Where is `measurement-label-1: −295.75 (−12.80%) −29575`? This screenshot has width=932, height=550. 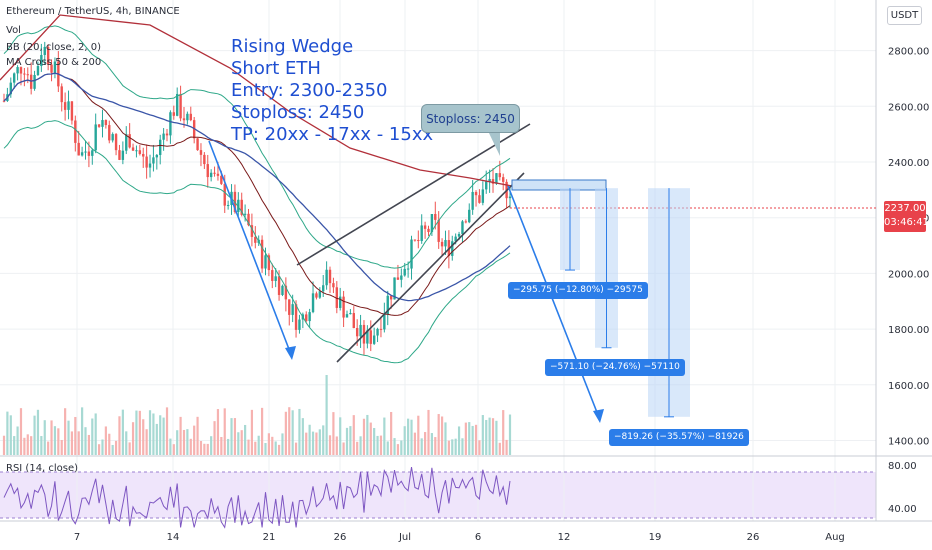 measurement-label-1: −295.75 (−12.80%) −29575 is located at coordinates (578, 290).